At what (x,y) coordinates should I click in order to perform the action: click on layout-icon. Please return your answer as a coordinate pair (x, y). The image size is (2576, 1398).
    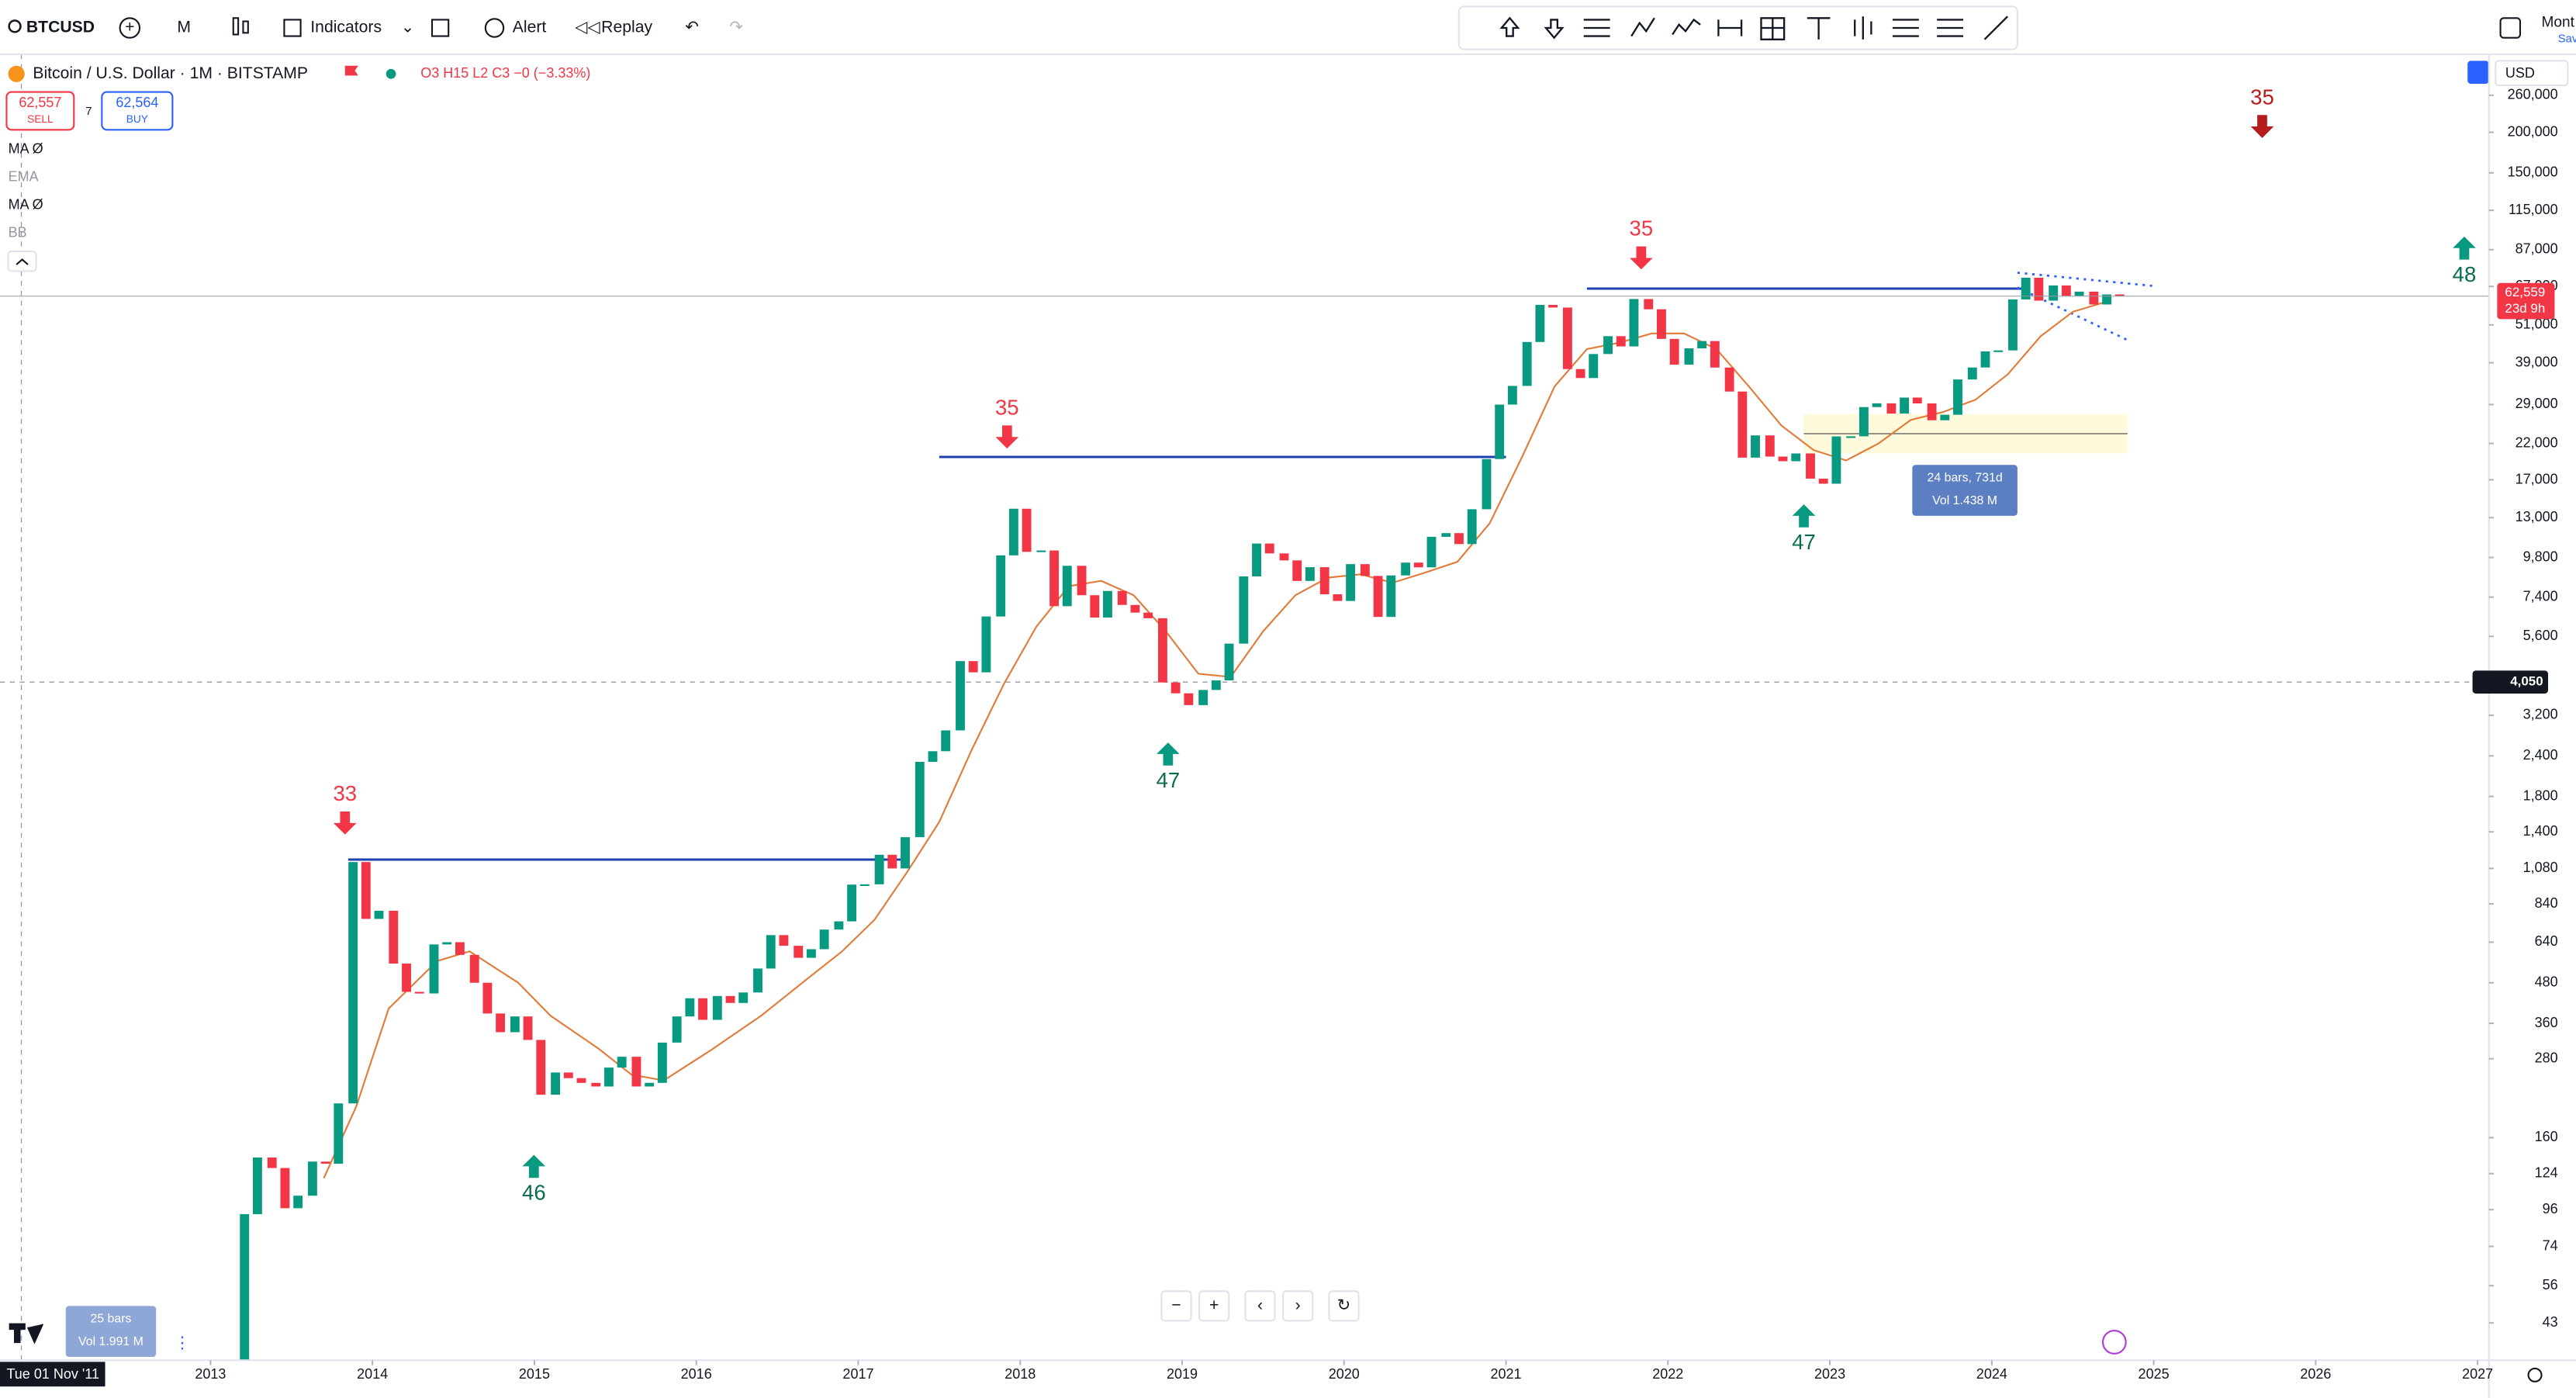
    Looking at the image, I should click on (2510, 28).